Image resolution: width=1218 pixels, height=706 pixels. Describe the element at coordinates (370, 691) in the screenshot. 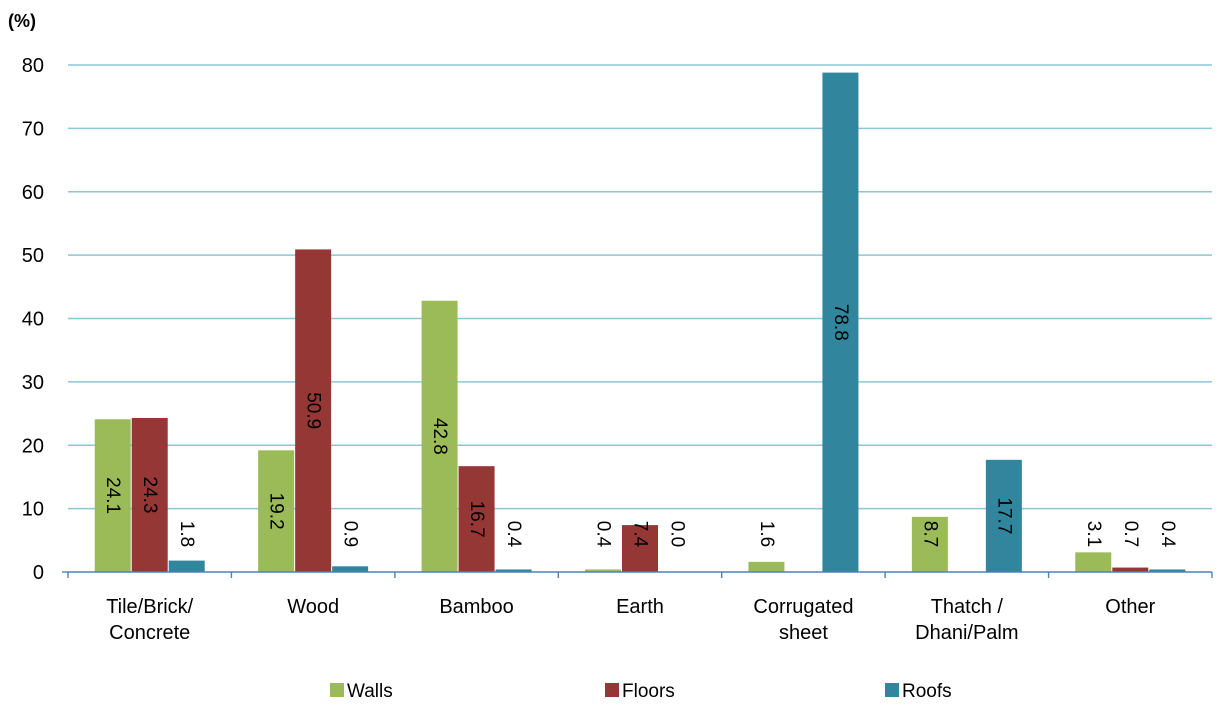

I see `legend-label-walls: Walls` at that location.